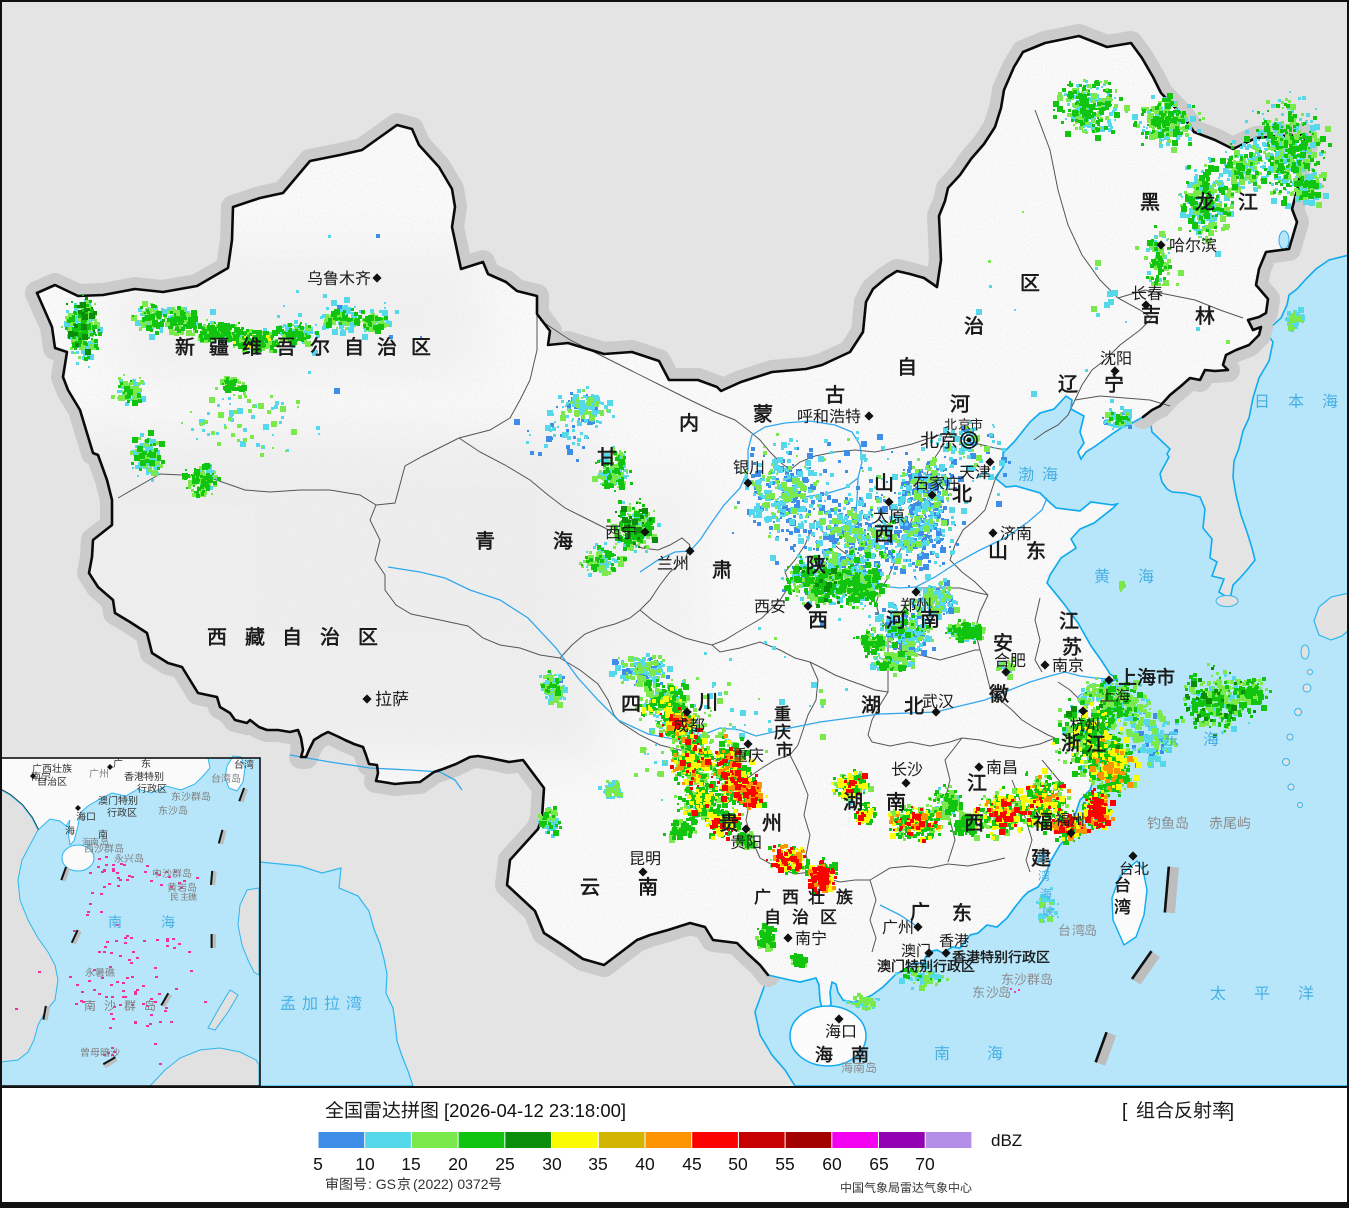  What do you see at coordinates (504, 1164) in the screenshot?
I see `svg-text: 25` at bounding box center [504, 1164].